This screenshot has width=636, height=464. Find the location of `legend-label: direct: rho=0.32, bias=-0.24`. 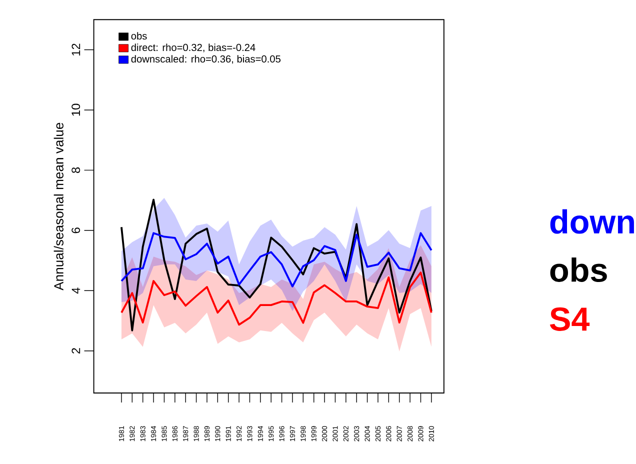

legend-label: direct: rho=0.32, bias=-0.24 is located at coordinates (193, 47).